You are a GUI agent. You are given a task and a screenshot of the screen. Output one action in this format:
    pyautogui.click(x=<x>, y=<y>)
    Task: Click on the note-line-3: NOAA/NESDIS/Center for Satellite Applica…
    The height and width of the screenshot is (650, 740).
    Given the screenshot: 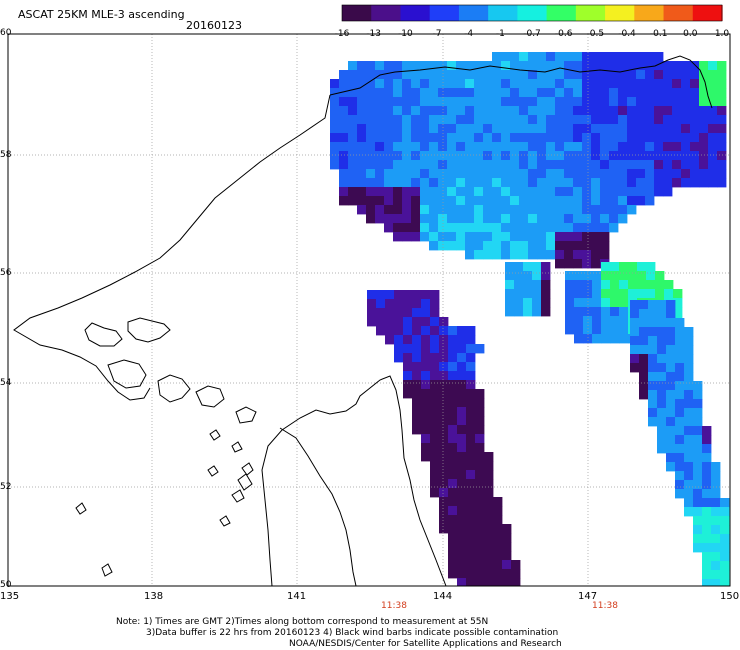 What is the action you would take?
    pyautogui.click(x=425, y=644)
    